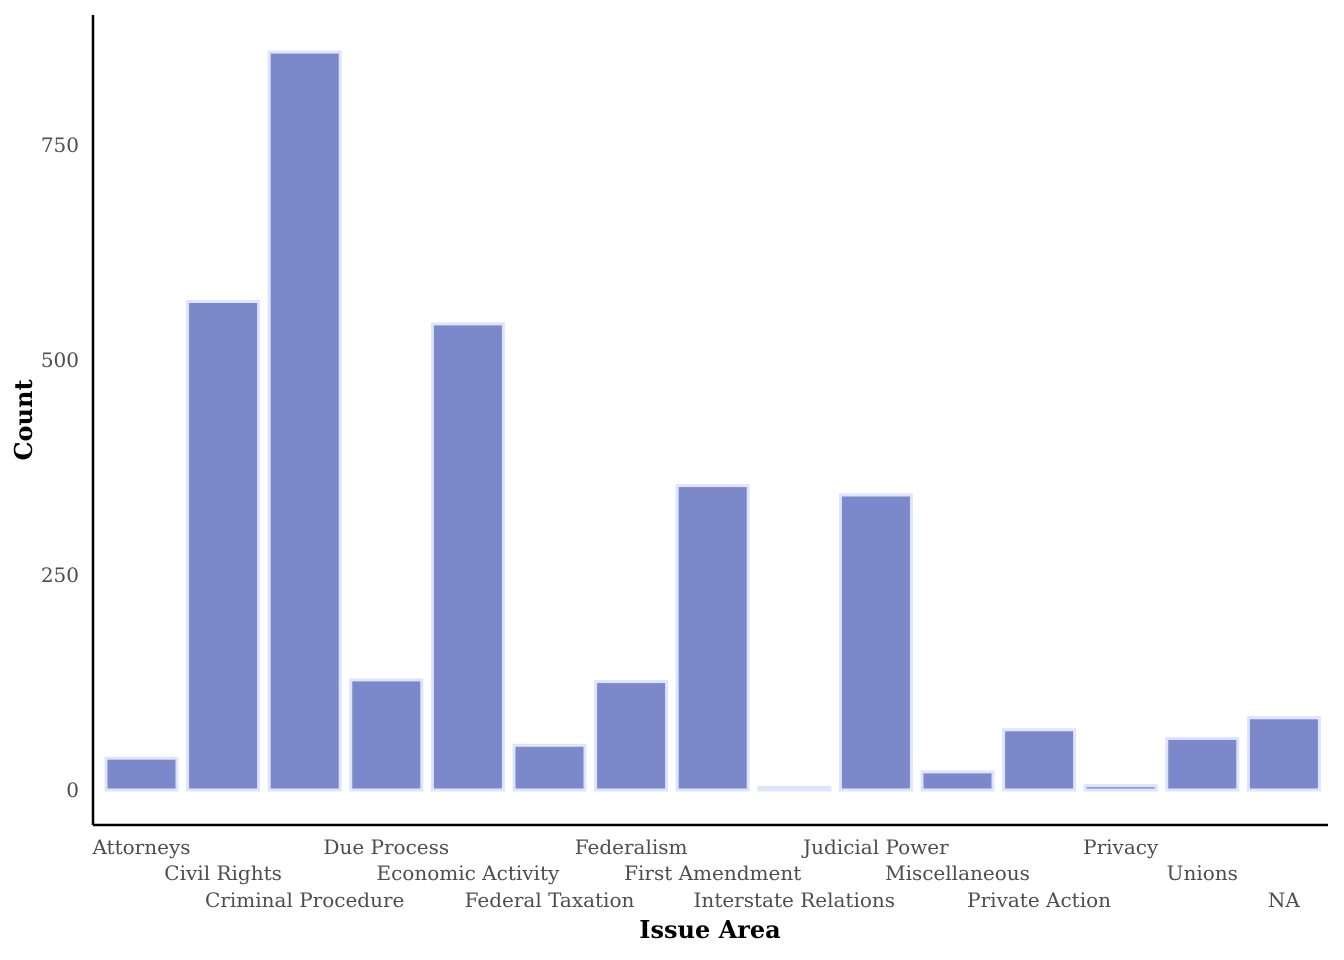  What do you see at coordinates (875, 642) in the screenshot?
I see `bar-judicial-power` at bounding box center [875, 642].